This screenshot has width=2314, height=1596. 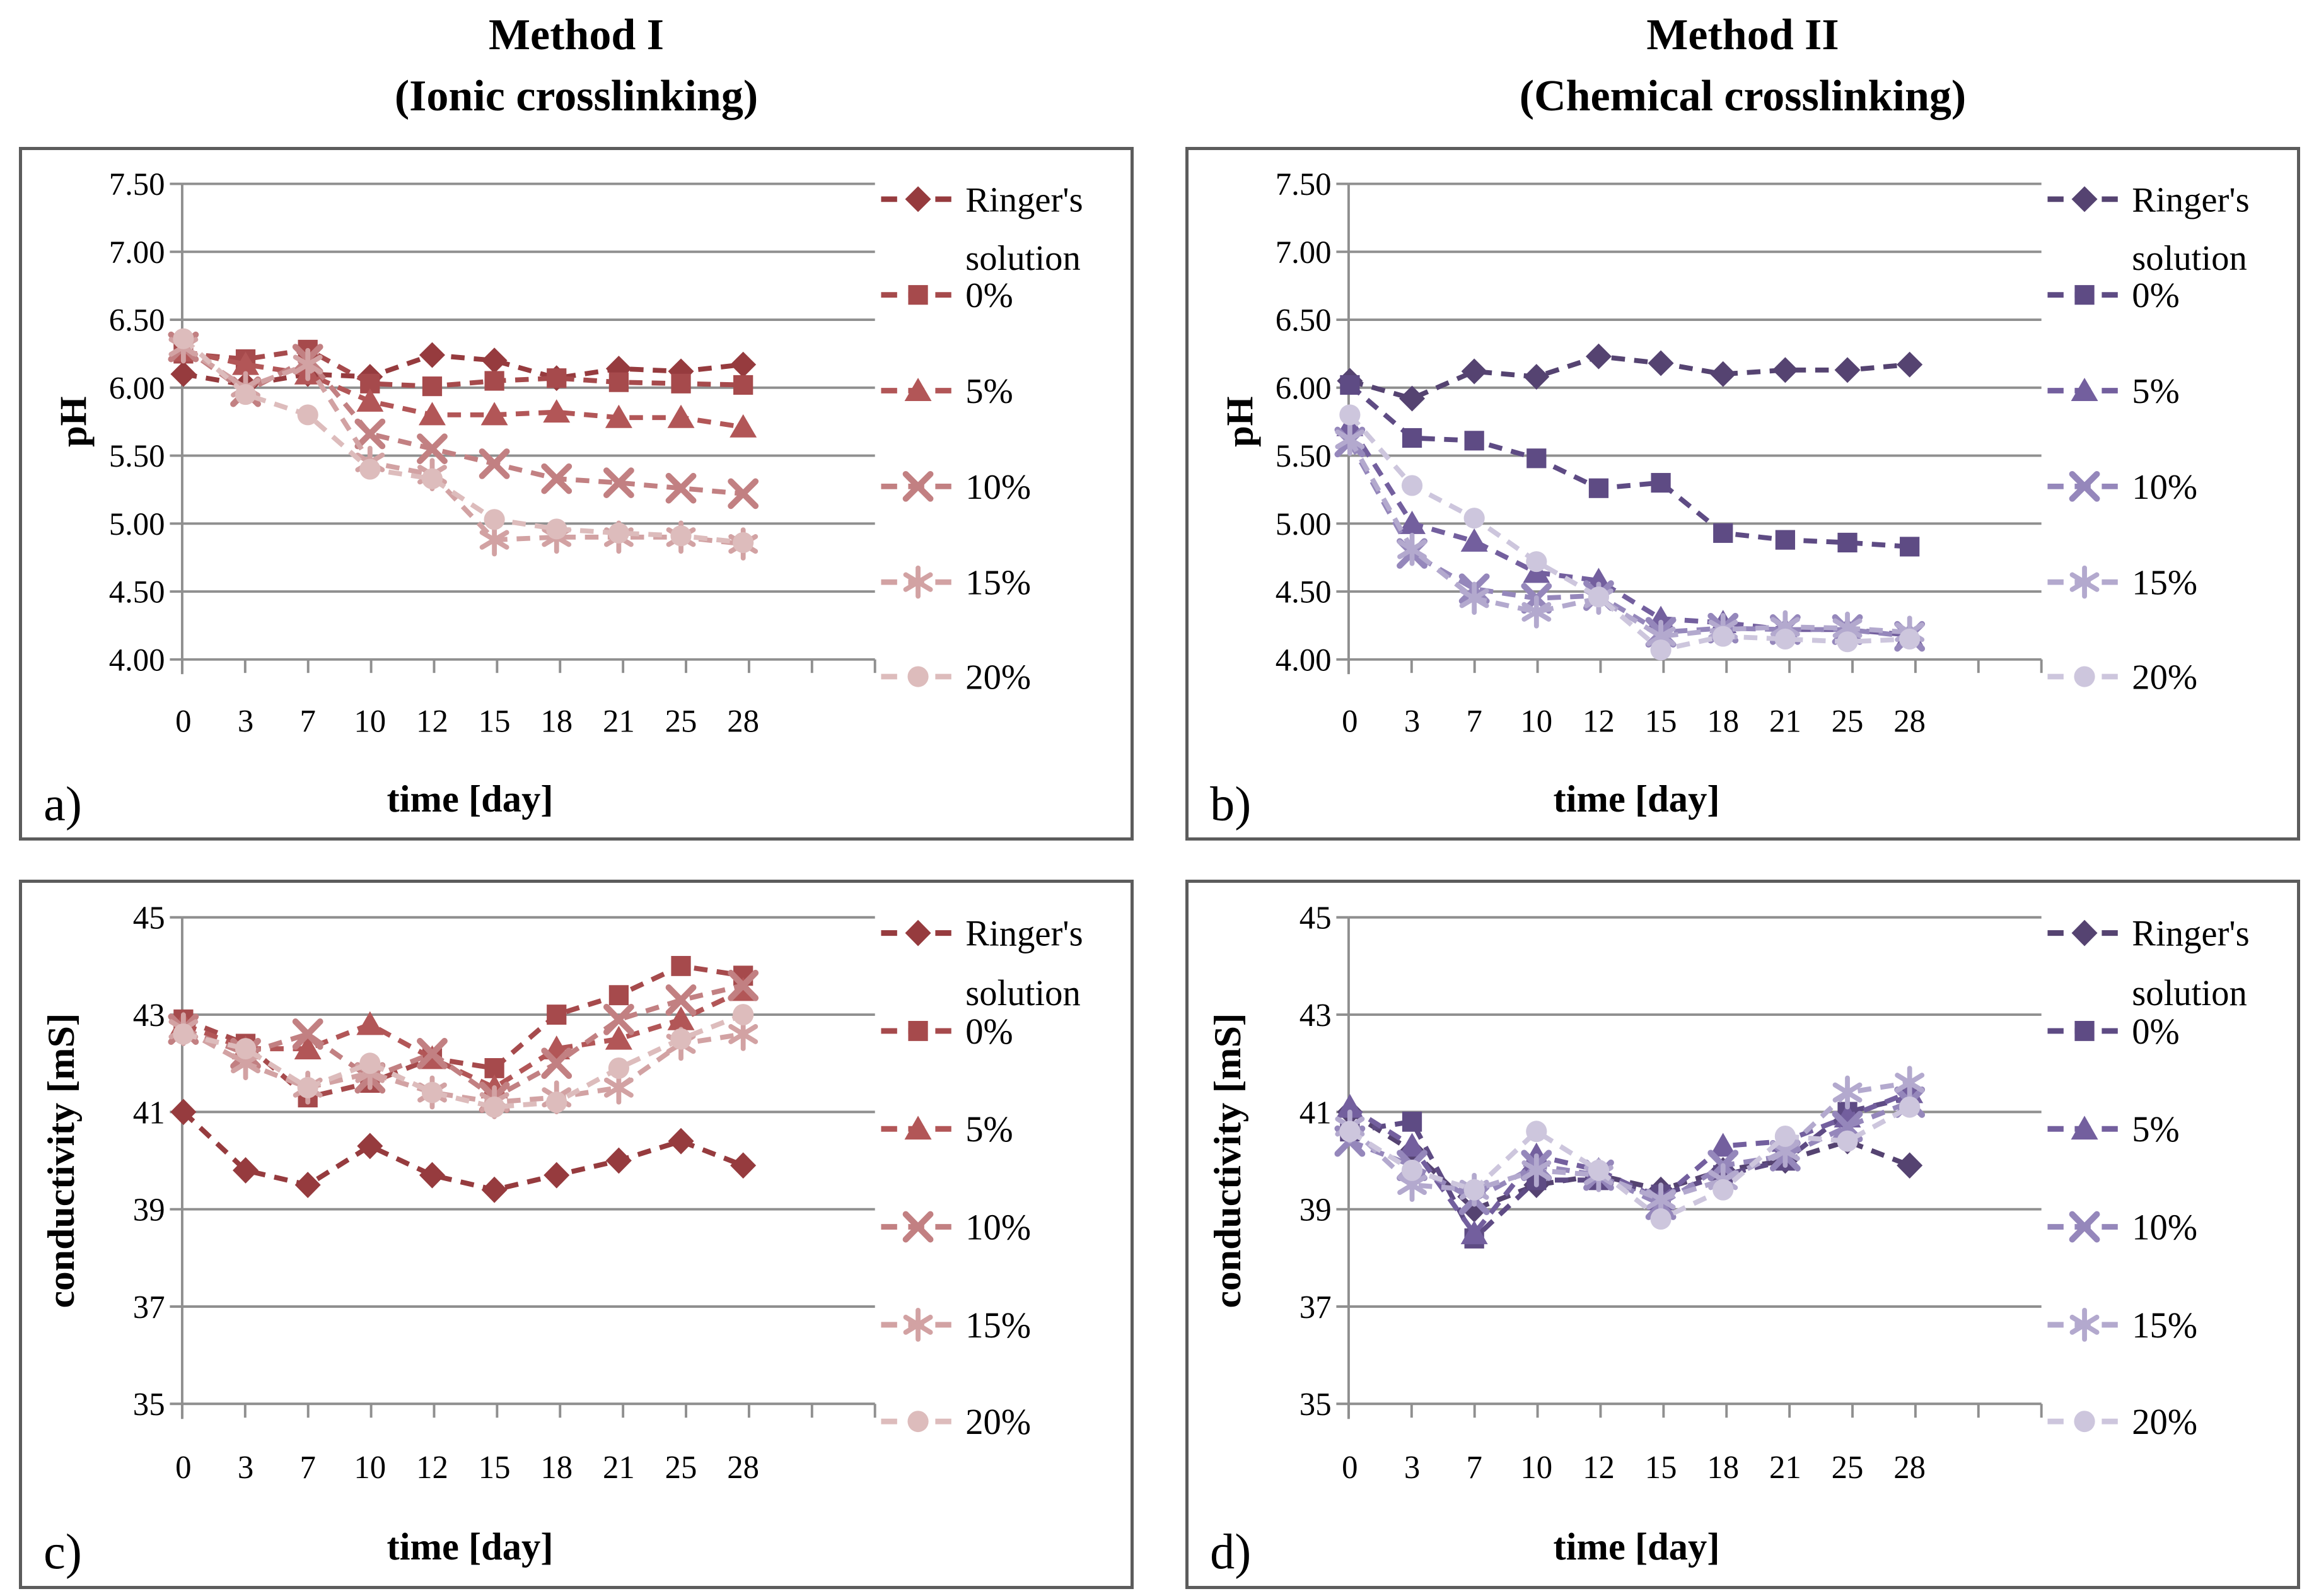 What do you see at coordinates (1742, 66) in the screenshot?
I see `column-title-method-2: Method II (Chemical crosslinking)` at bounding box center [1742, 66].